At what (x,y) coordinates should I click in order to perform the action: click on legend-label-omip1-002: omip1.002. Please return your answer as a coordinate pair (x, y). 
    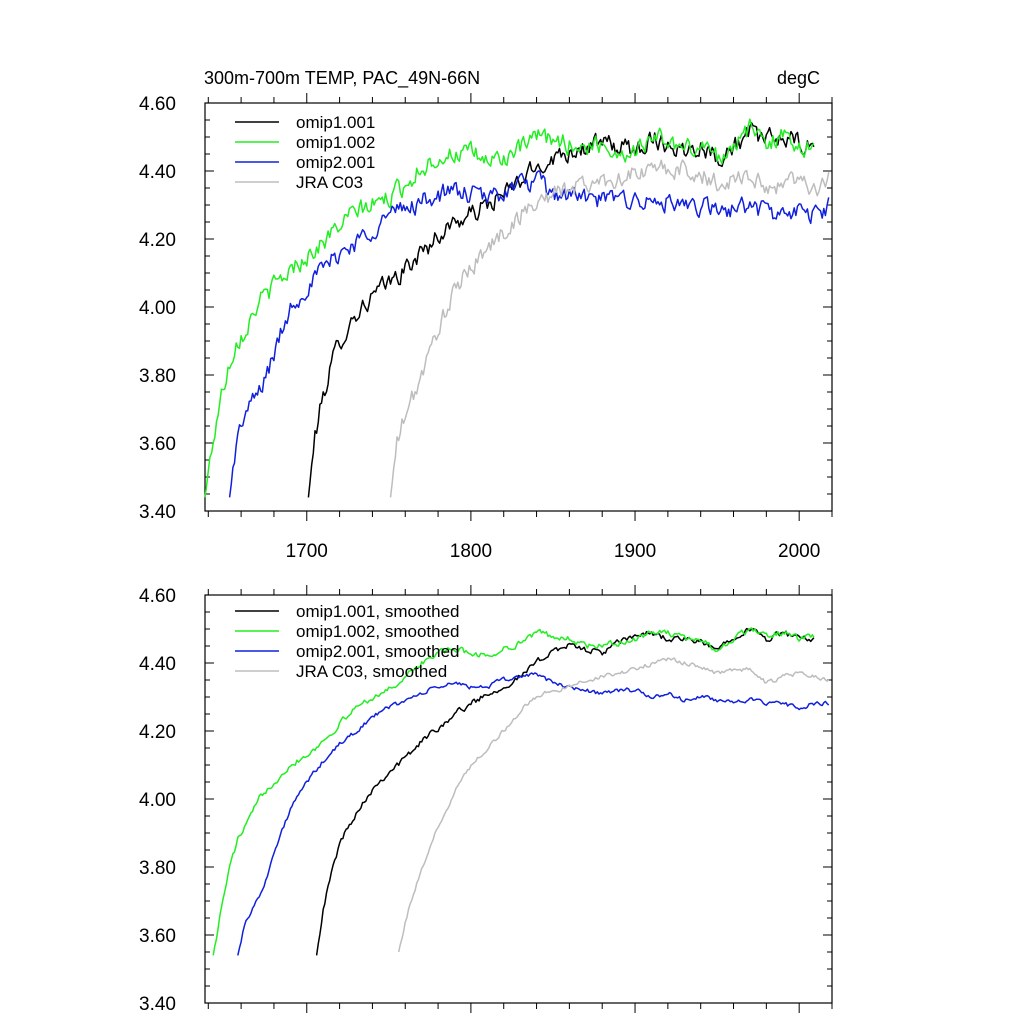
    Looking at the image, I should click on (335, 142).